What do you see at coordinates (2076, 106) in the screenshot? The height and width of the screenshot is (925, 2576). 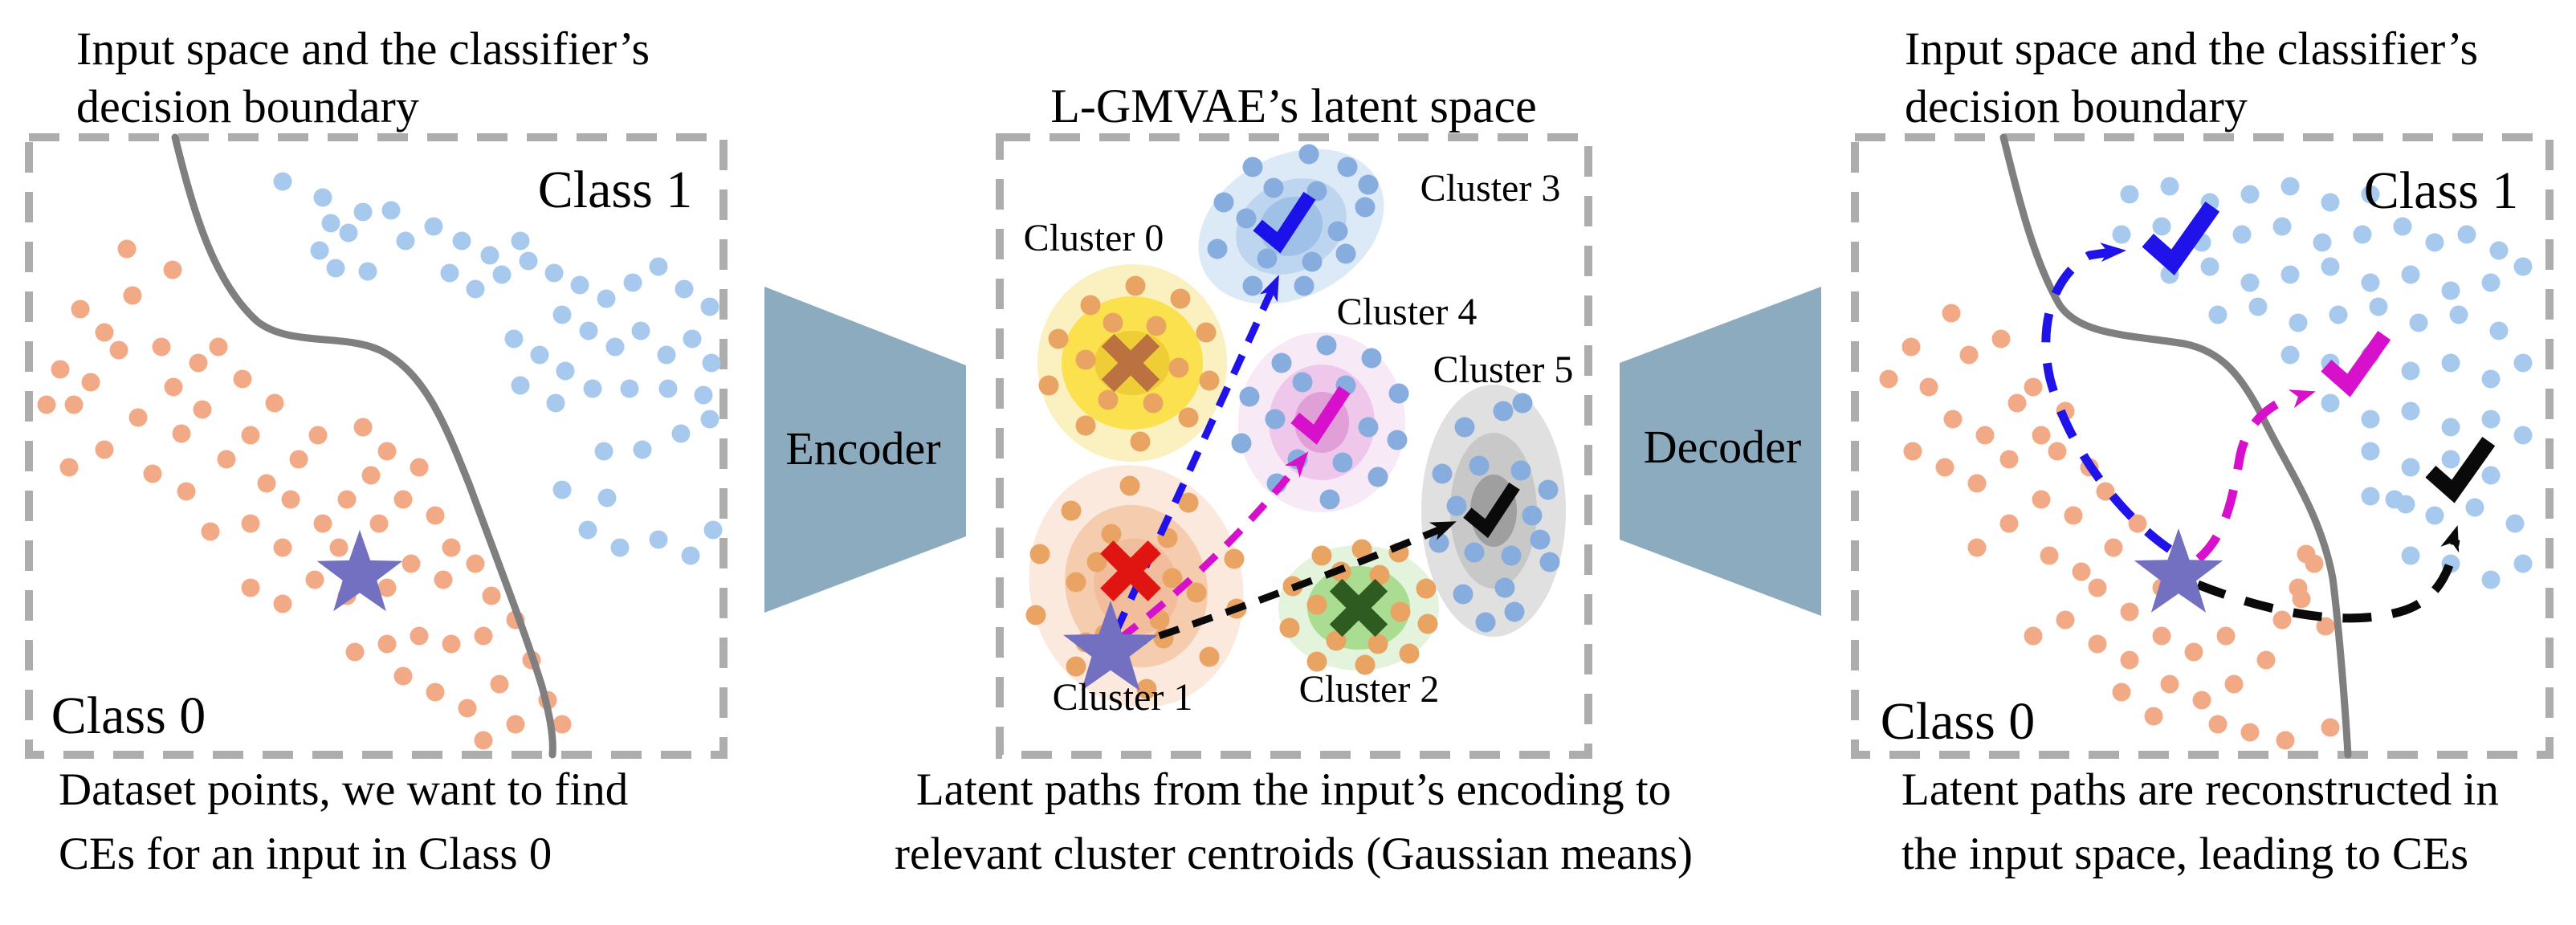 I see `right-title-line2: decision boundary` at bounding box center [2076, 106].